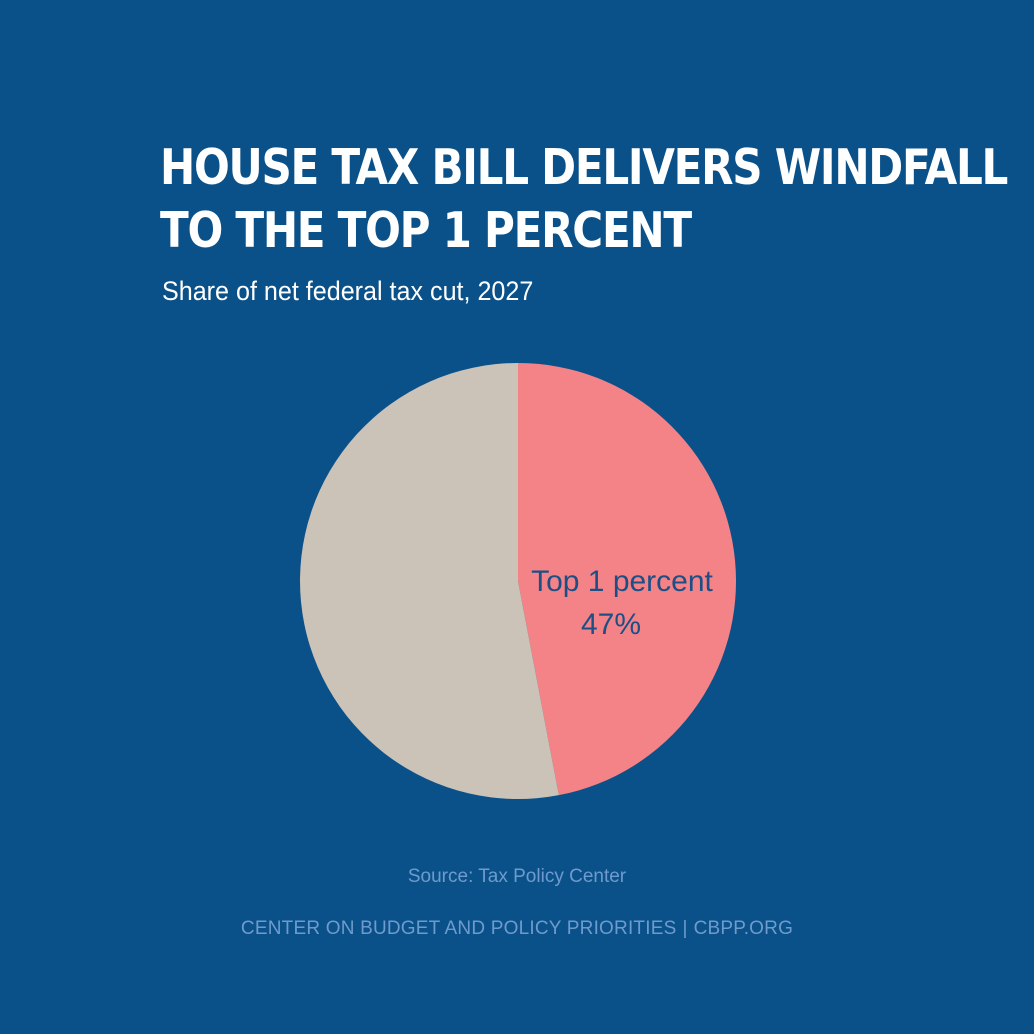 The height and width of the screenshot is (1034, 1034). I want to click on slice-value-top-1-percent: 47%, so click(611, 624).